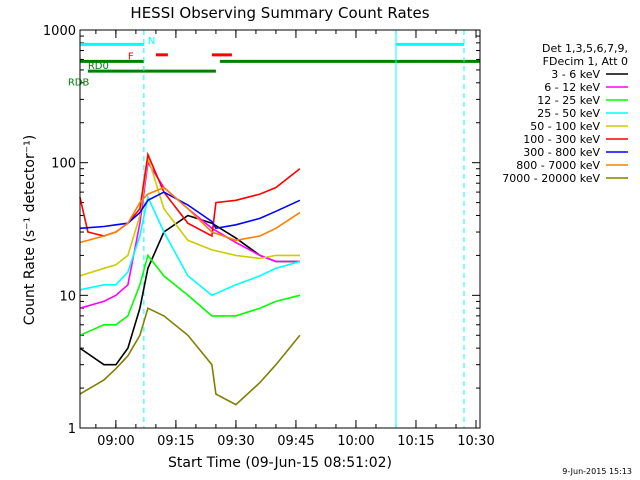  Describe the element at coordinates (575, 74) in the screenshot. I see `legend-label: 3 - 6 keV` at that location.